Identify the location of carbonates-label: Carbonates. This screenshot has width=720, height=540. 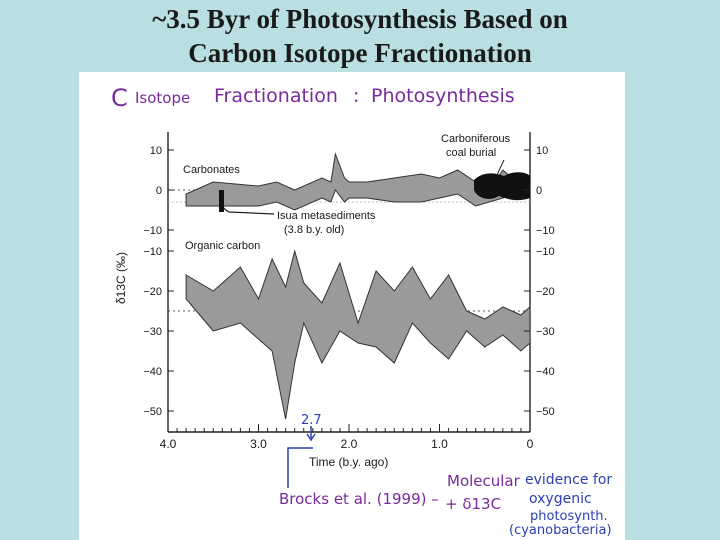
(211, 170).